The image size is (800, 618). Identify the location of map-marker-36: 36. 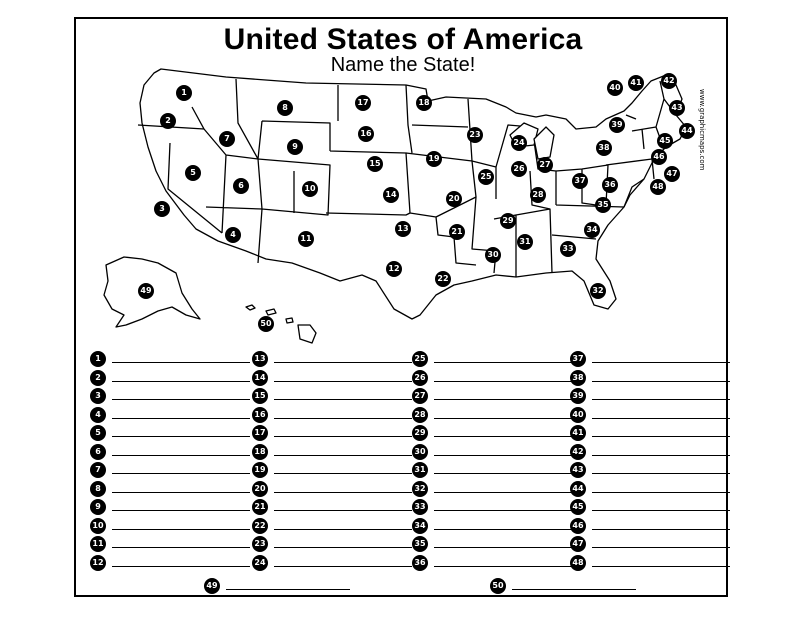
(610, 185).